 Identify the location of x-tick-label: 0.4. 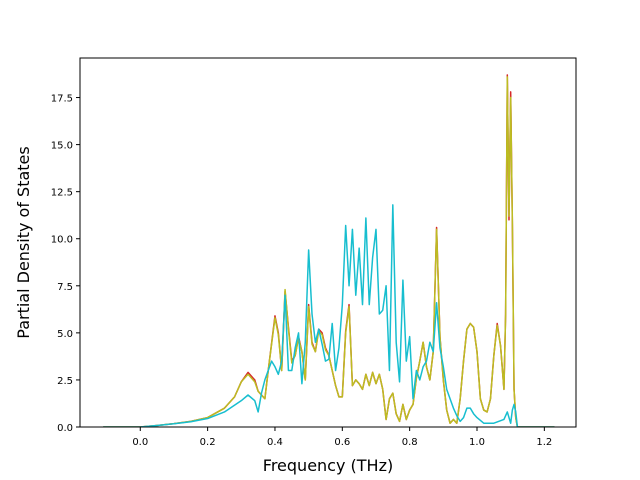
(275, 442).